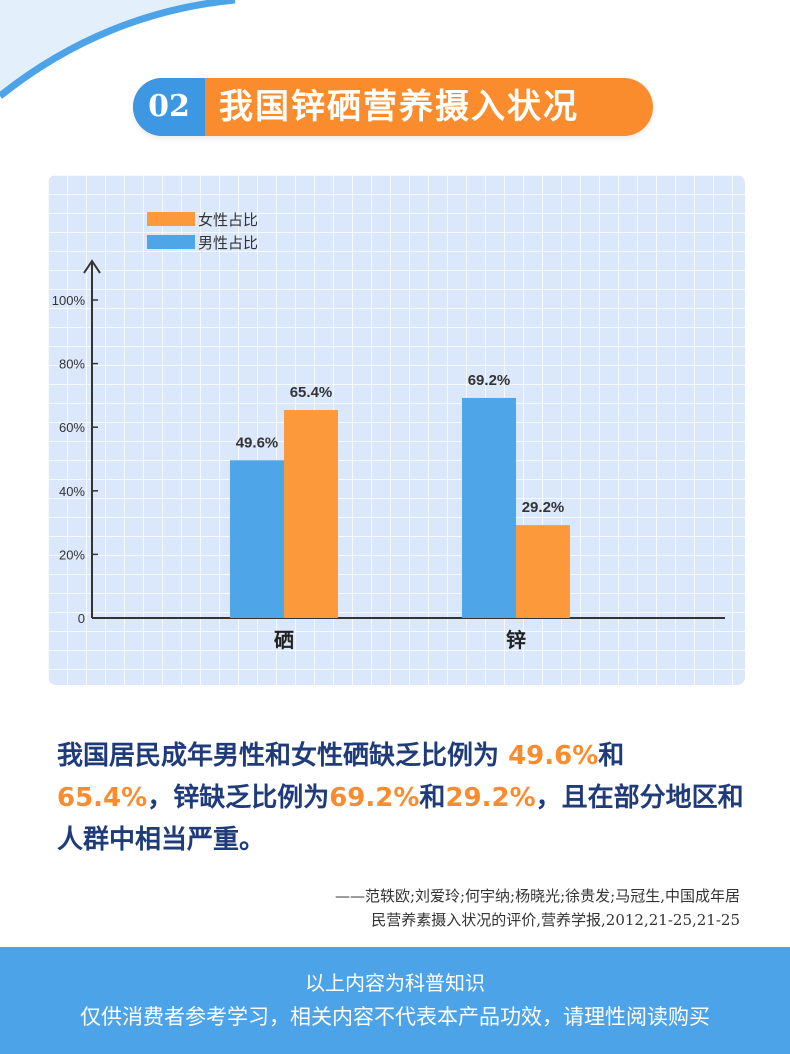 This screenshot has height=1054, width=790. I want to click on chart-bars, so click(400, 507).